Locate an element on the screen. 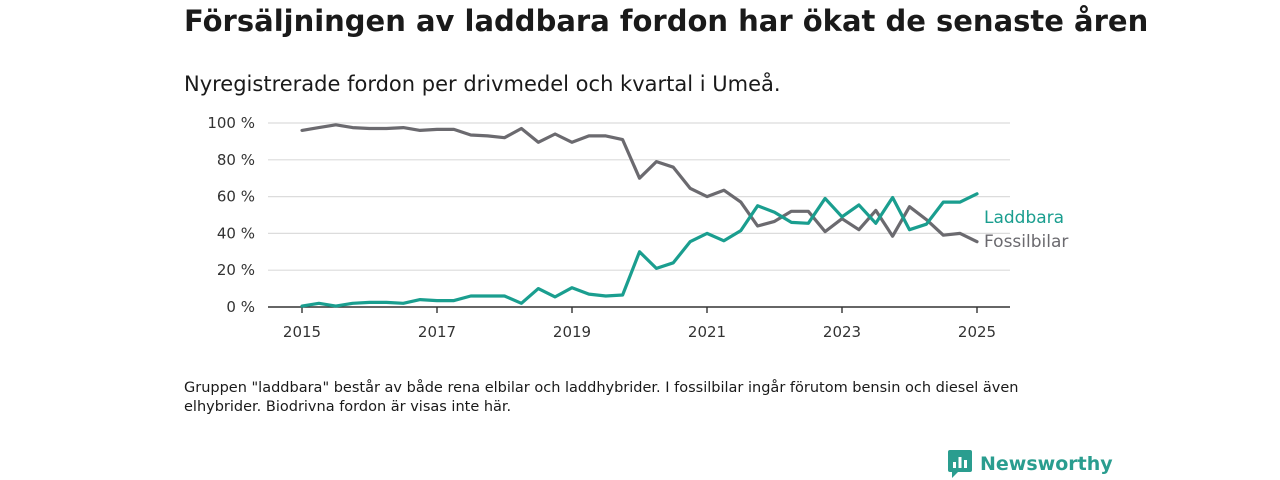 This screenshot has height=480, width=1280. x-tick-label: 2017 is located at coordinates (437, 332).